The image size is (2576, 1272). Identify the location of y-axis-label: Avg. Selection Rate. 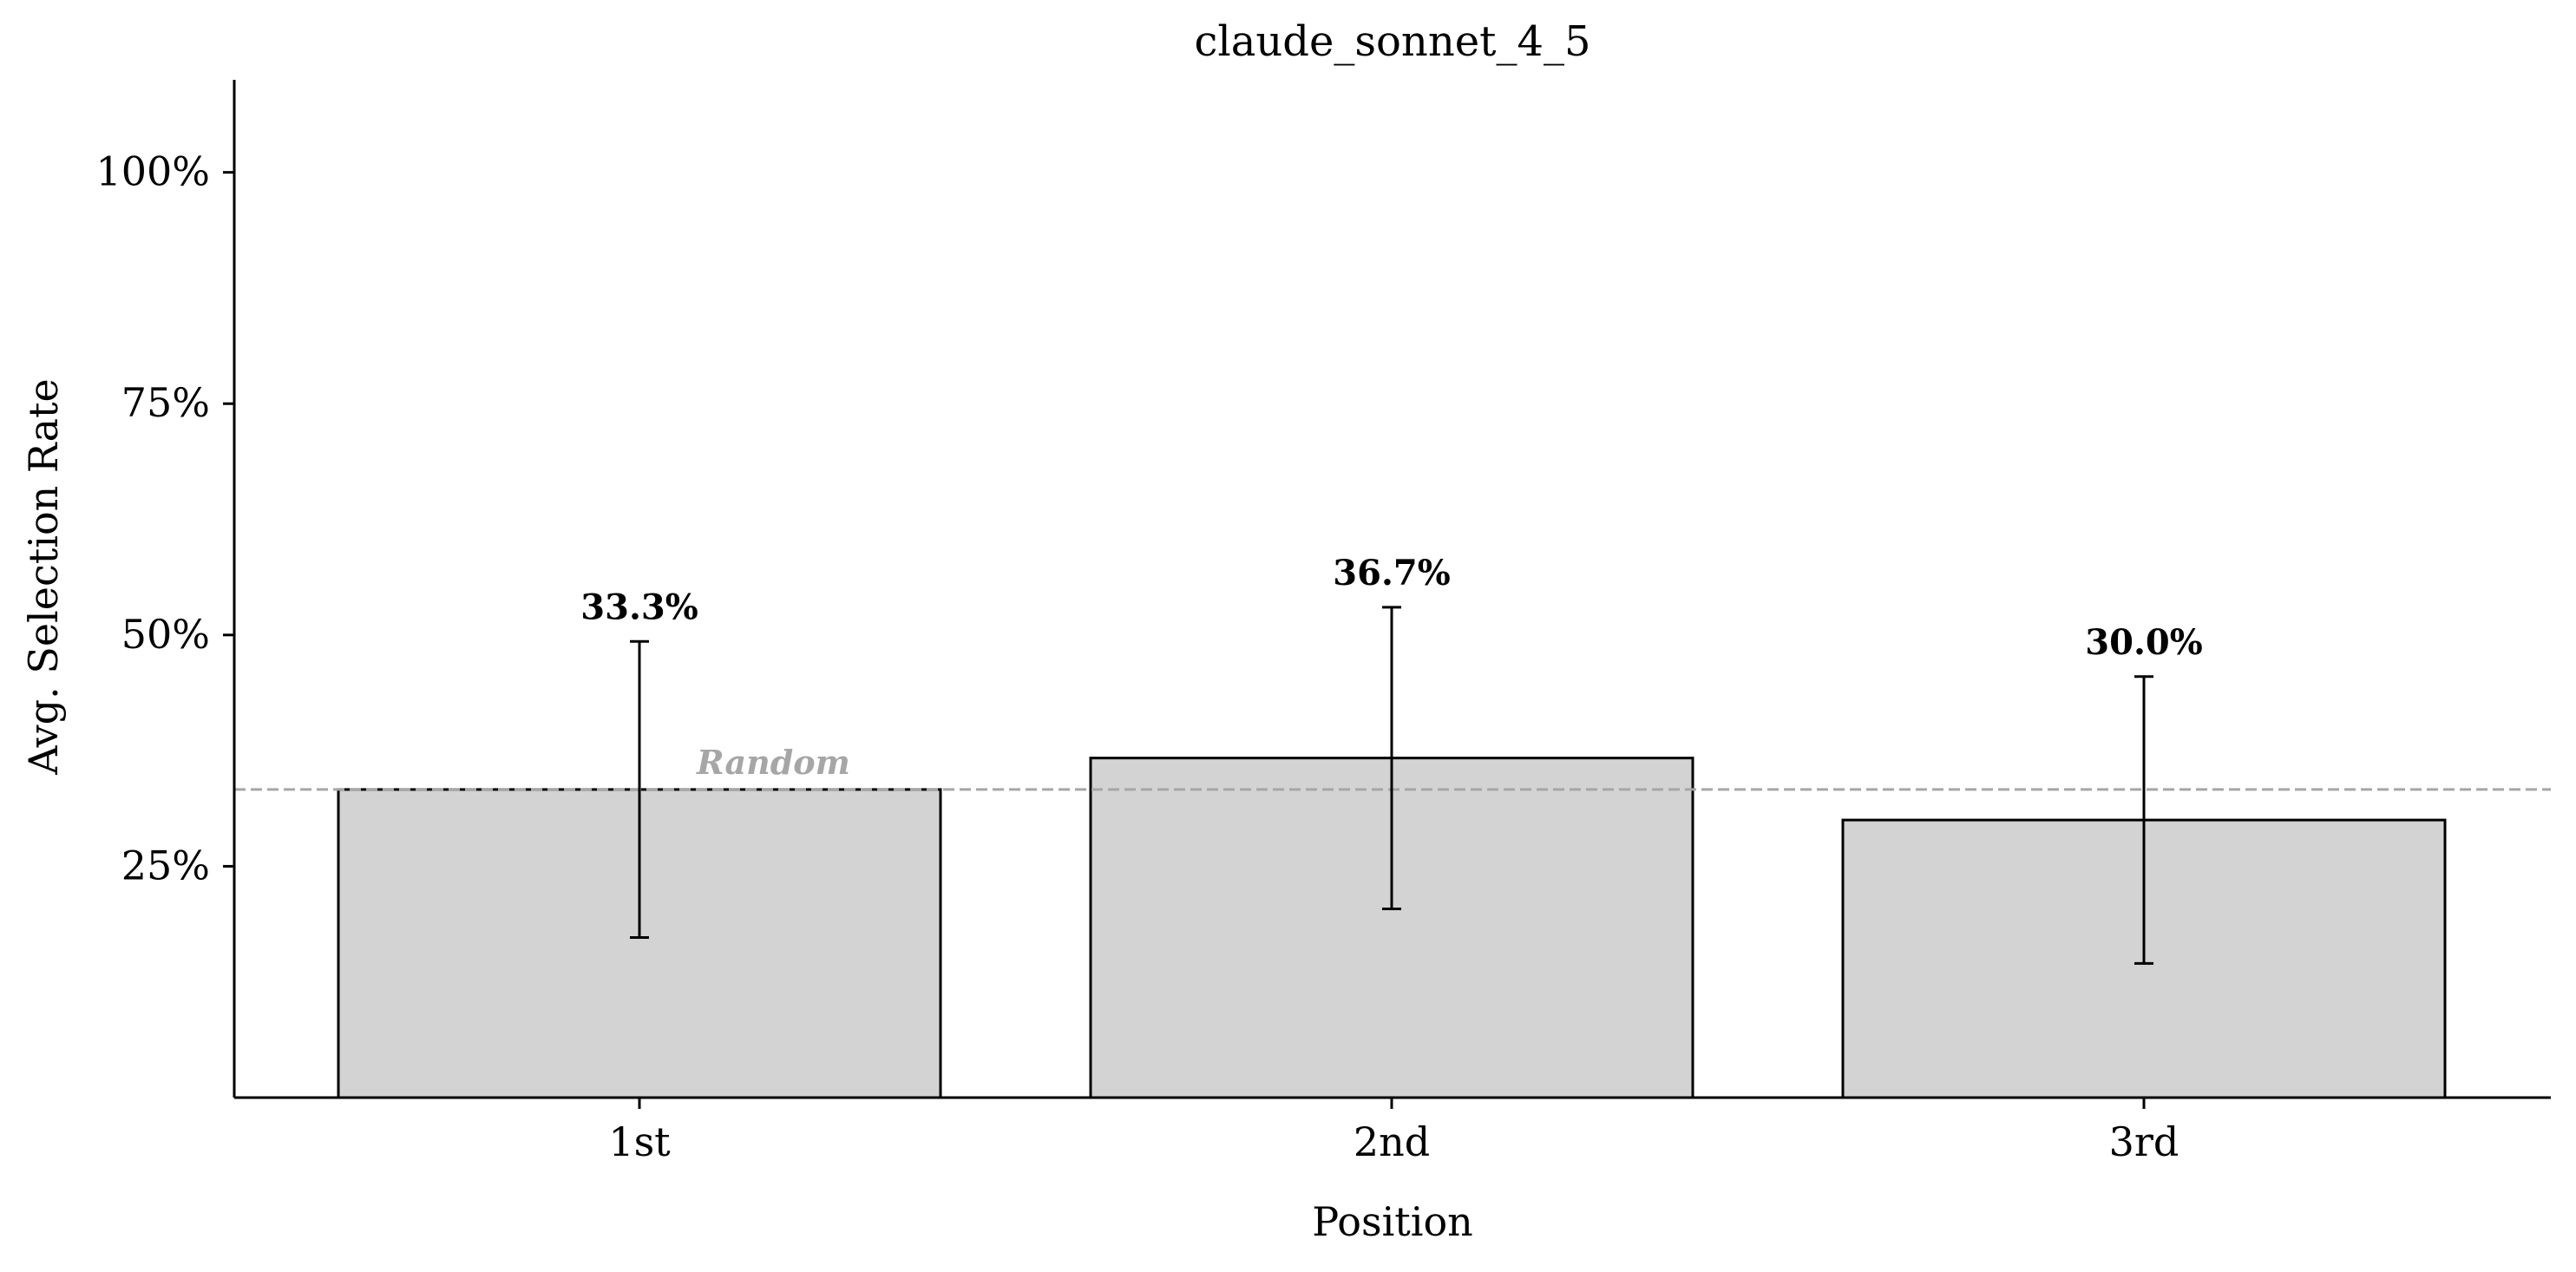
(43, 576).